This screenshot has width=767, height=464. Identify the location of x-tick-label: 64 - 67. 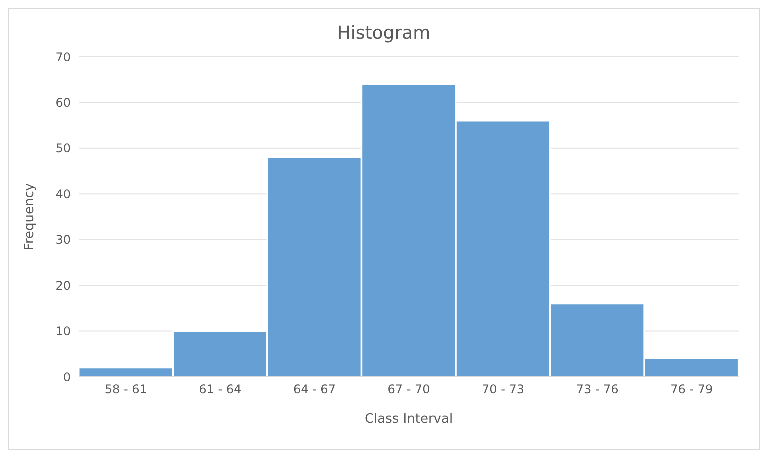
(314, 389).